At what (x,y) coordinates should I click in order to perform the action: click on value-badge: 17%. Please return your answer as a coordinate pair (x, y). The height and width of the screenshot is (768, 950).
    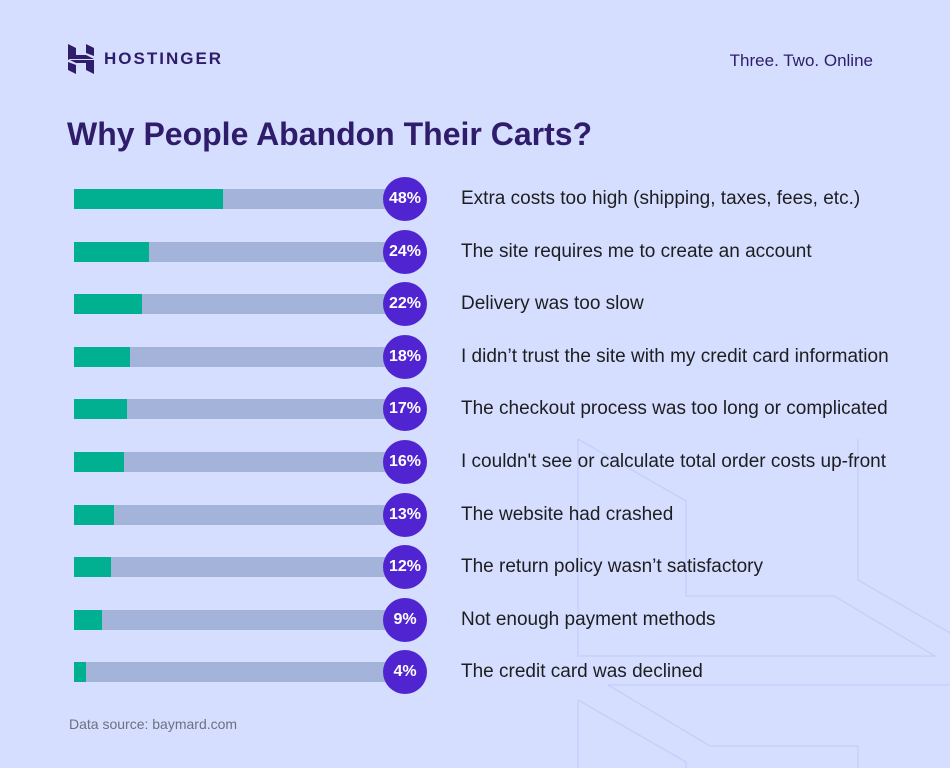
    Looking at the image, I should click on (405, 409).